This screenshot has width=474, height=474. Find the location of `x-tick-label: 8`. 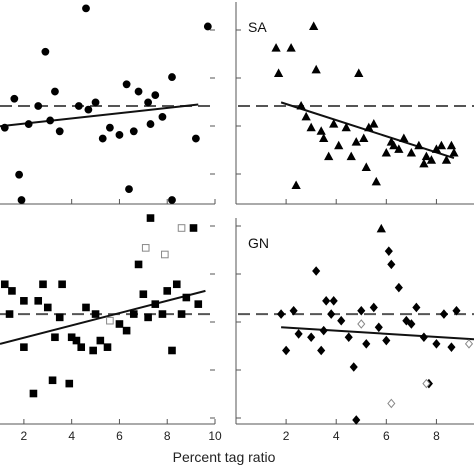

x-tick-label: 8 is located at coordinates (436, 436).